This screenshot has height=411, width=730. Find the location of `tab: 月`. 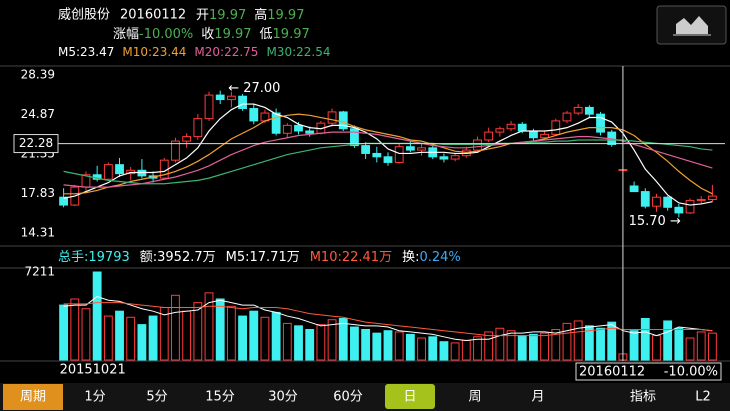

tab: 月 is located at coordinates (537, 397).